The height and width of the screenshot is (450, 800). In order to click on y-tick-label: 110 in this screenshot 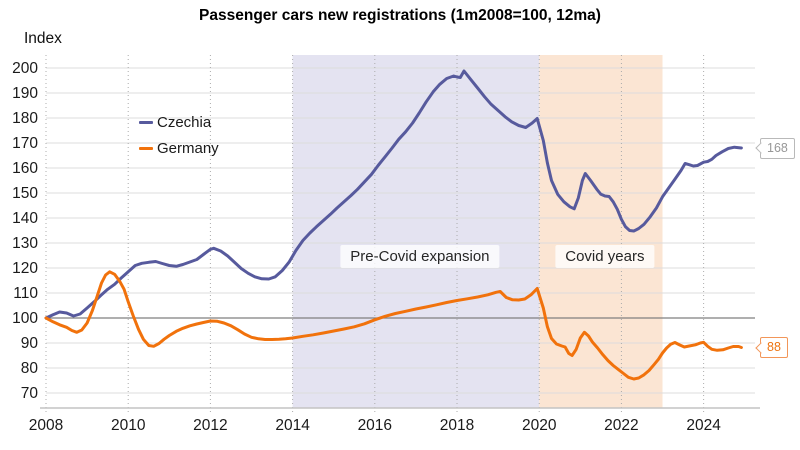, I will do `click(25, 293)`.